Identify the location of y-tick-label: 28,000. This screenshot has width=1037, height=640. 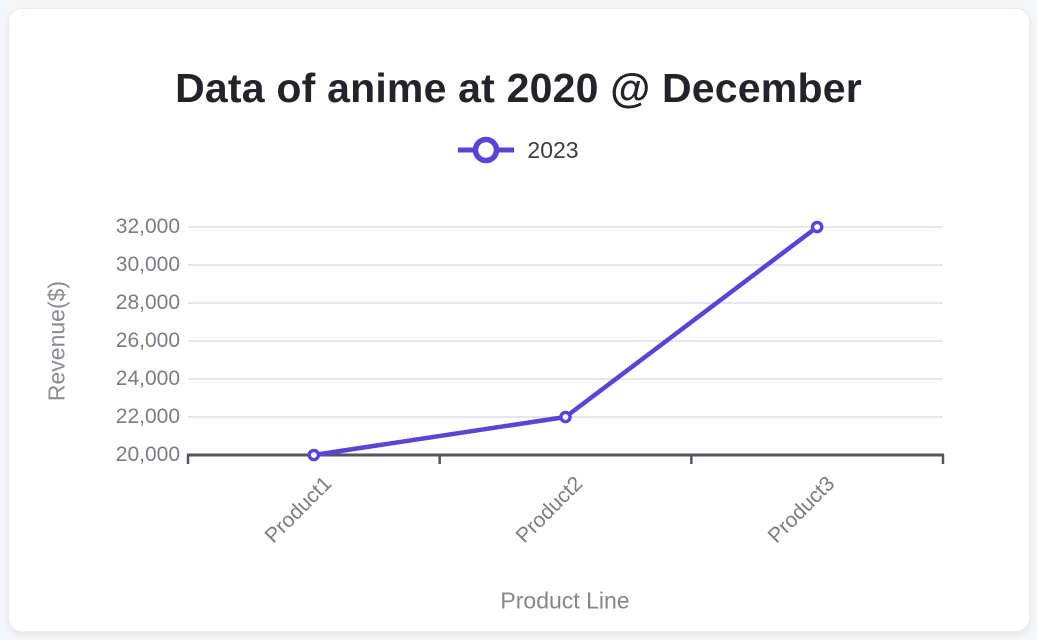
(147, 302).